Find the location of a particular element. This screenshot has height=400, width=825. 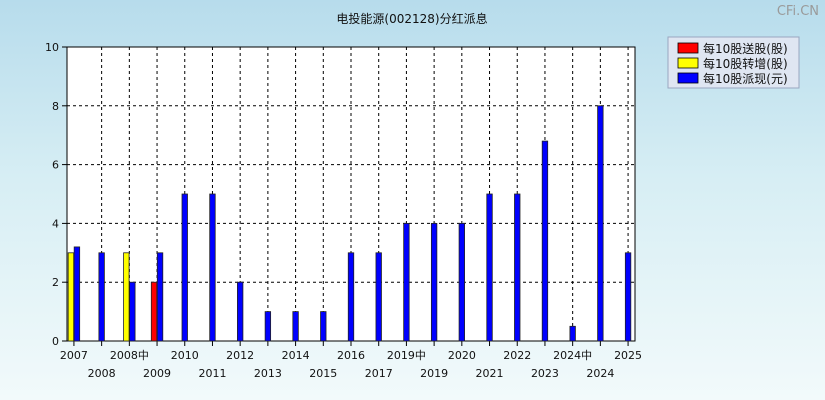

x-tick-label: 2010 is located at coordinates (185, 355).